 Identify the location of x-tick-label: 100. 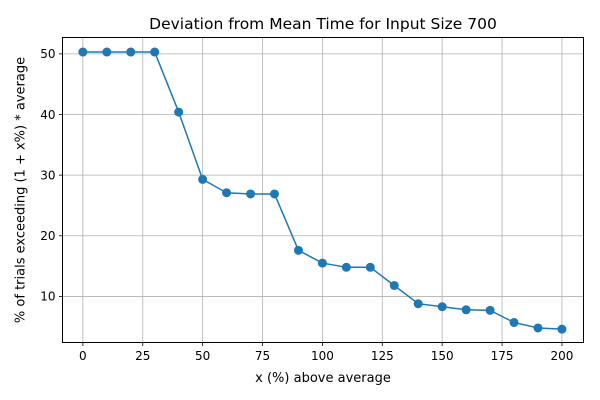
(322, 356).